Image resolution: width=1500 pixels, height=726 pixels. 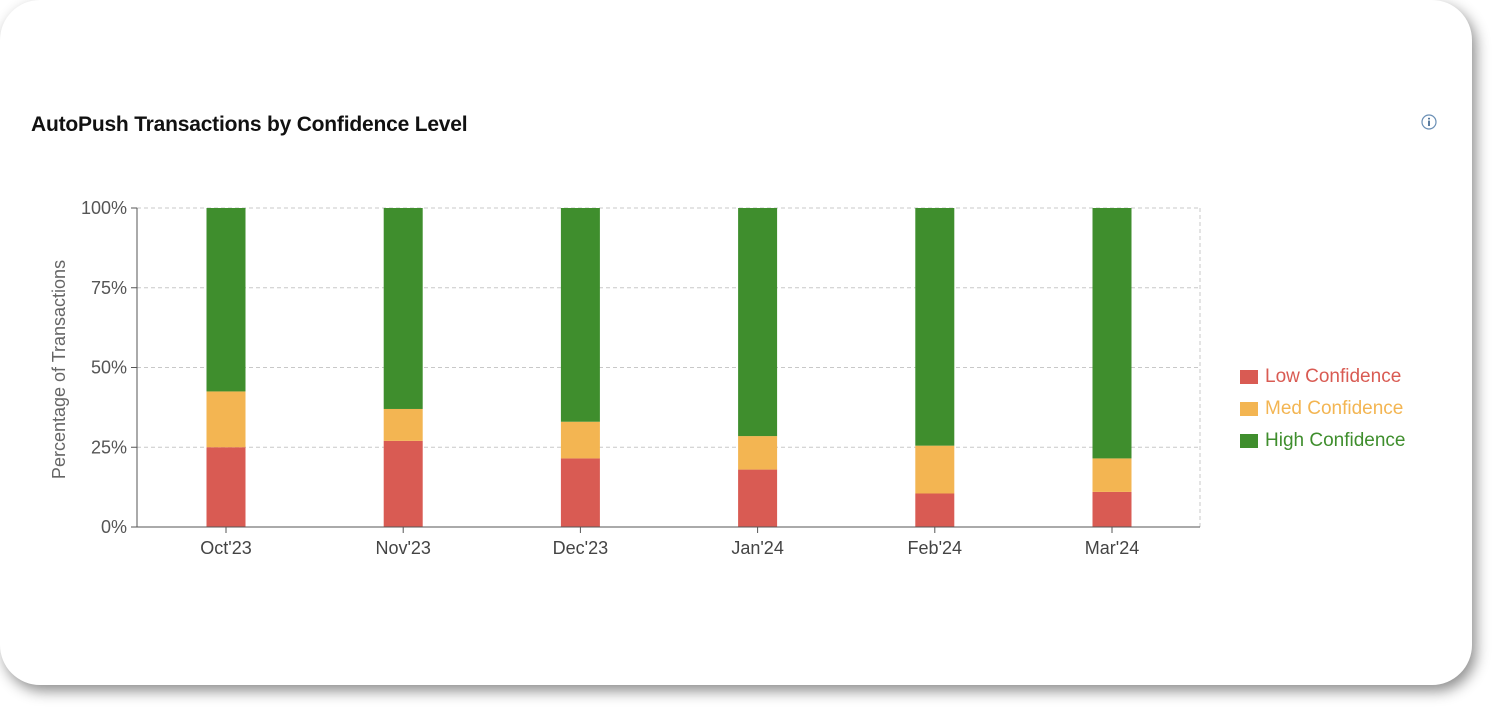 I want to click on legend-item: Low Confidence, so click(x=1322, y=377).